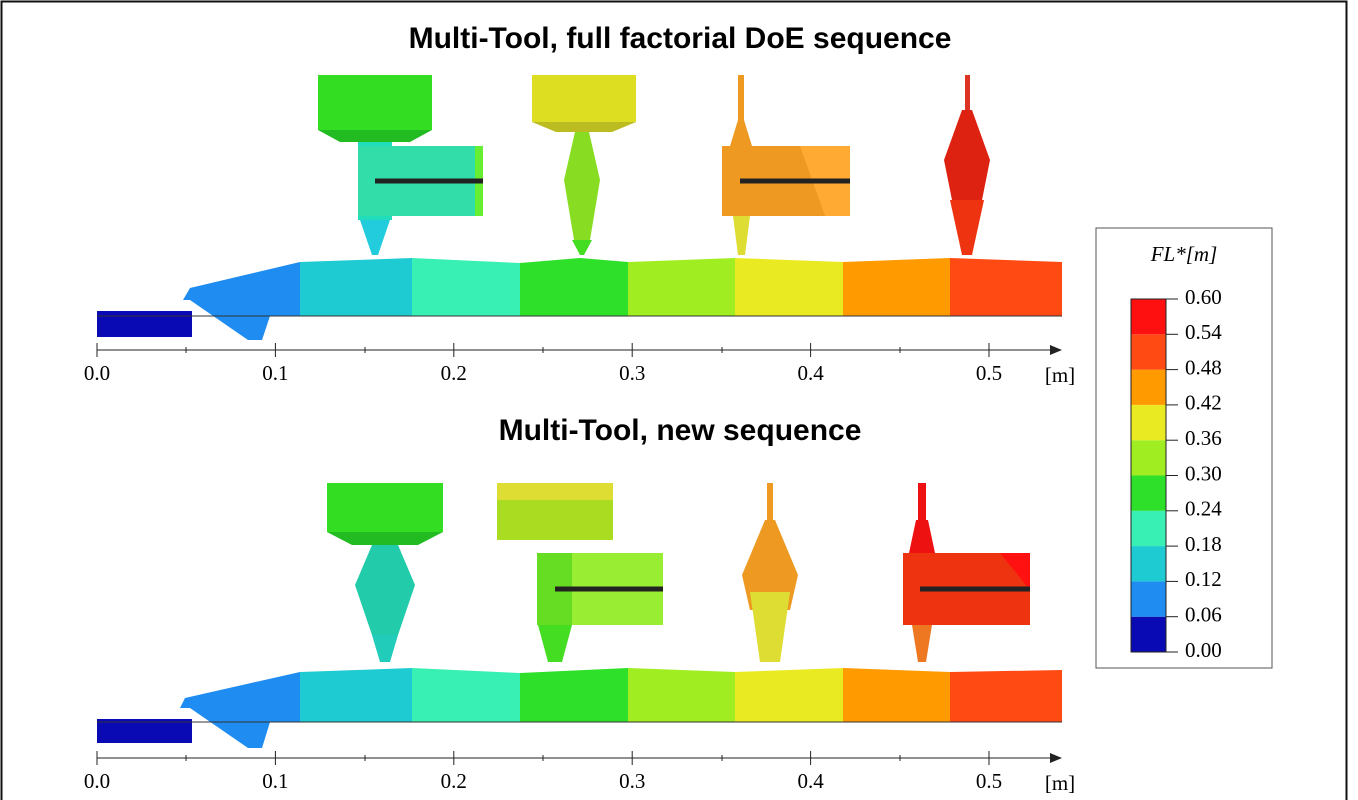  Describe the element at coordinates (1203, 579) in the screenshot. I see `colorbar-tick-label: 0.12` at that location.